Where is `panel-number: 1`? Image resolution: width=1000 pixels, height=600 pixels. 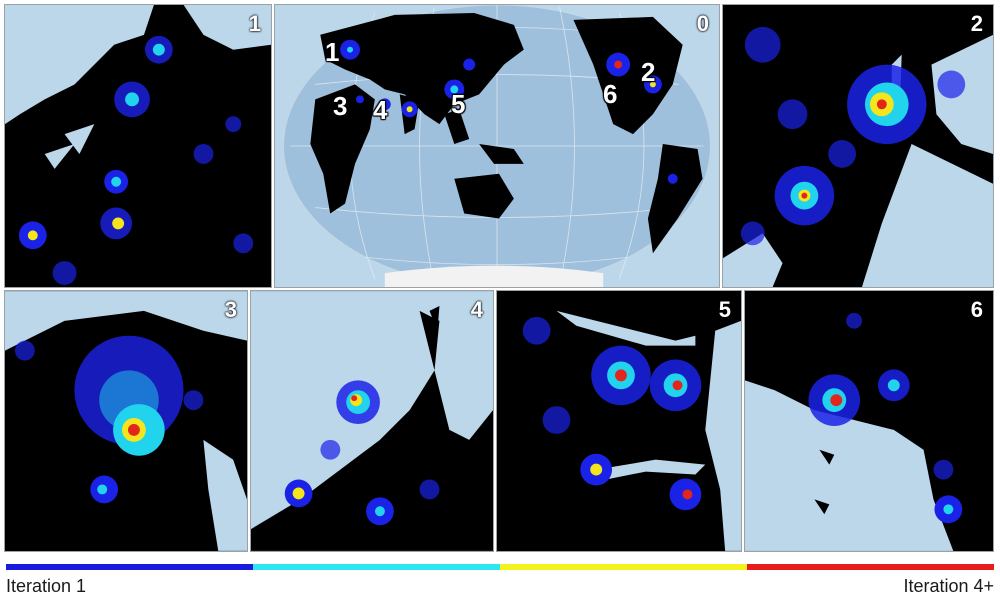
panel-number: 1 is located at coordinates (254, 23).